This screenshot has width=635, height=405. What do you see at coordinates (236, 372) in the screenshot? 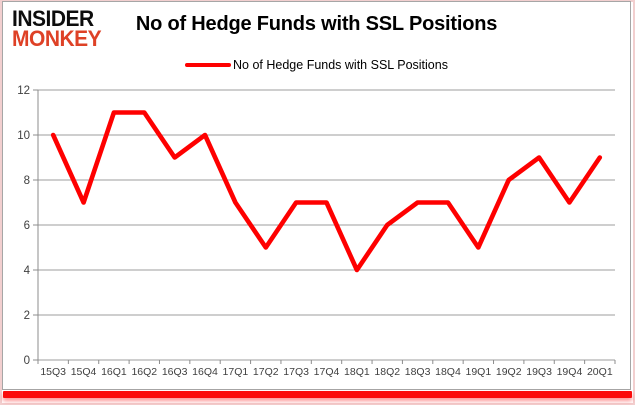
I see `x-tick-label: 17Q1` at bounding box center [236, 372].